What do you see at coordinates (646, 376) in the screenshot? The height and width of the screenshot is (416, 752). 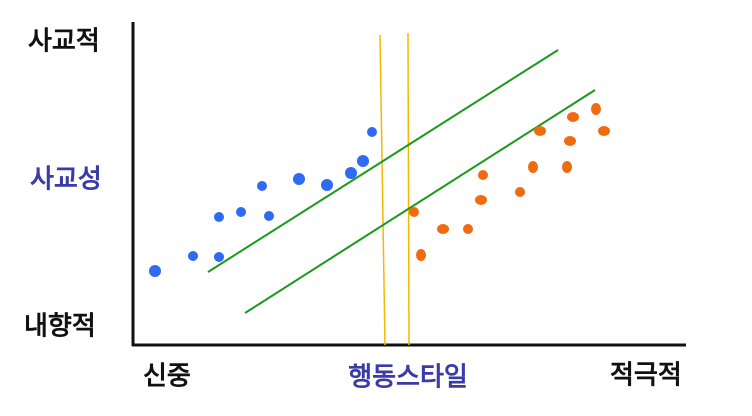 I see `x-right-label: 적극적` at bounding box center [646, 376].